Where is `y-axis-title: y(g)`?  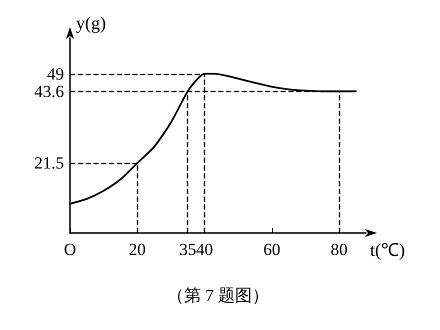 y-axis-title: y(g) is located at coordinates (91, 23).